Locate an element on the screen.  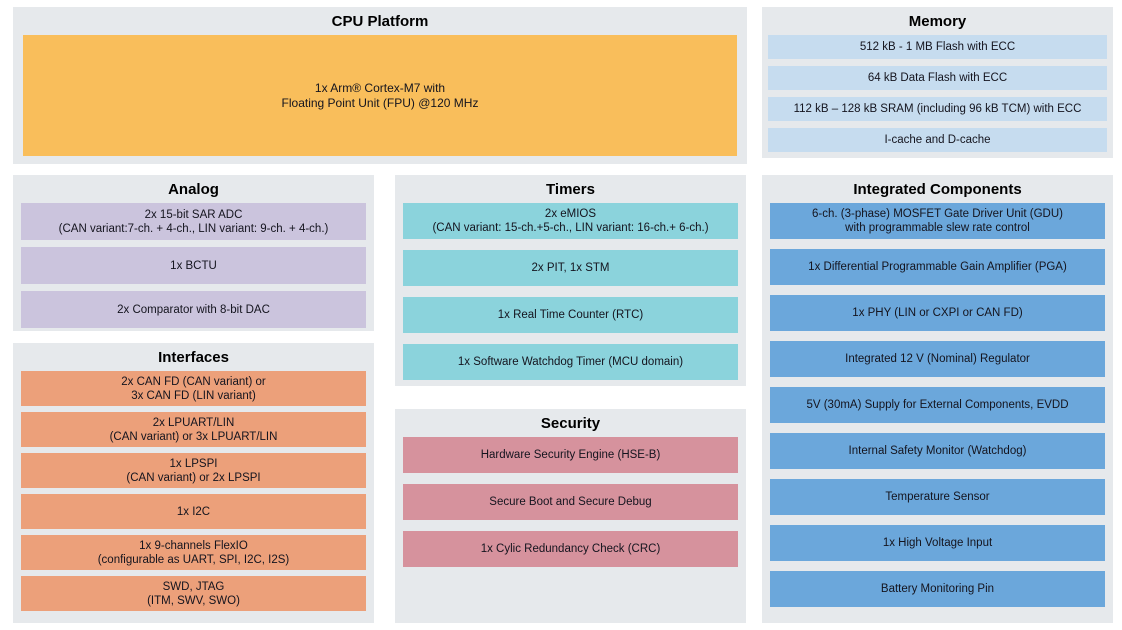
block-sar-adc-line1: 2x 15-bit SAR ADC is located at coordinates (193, 214).